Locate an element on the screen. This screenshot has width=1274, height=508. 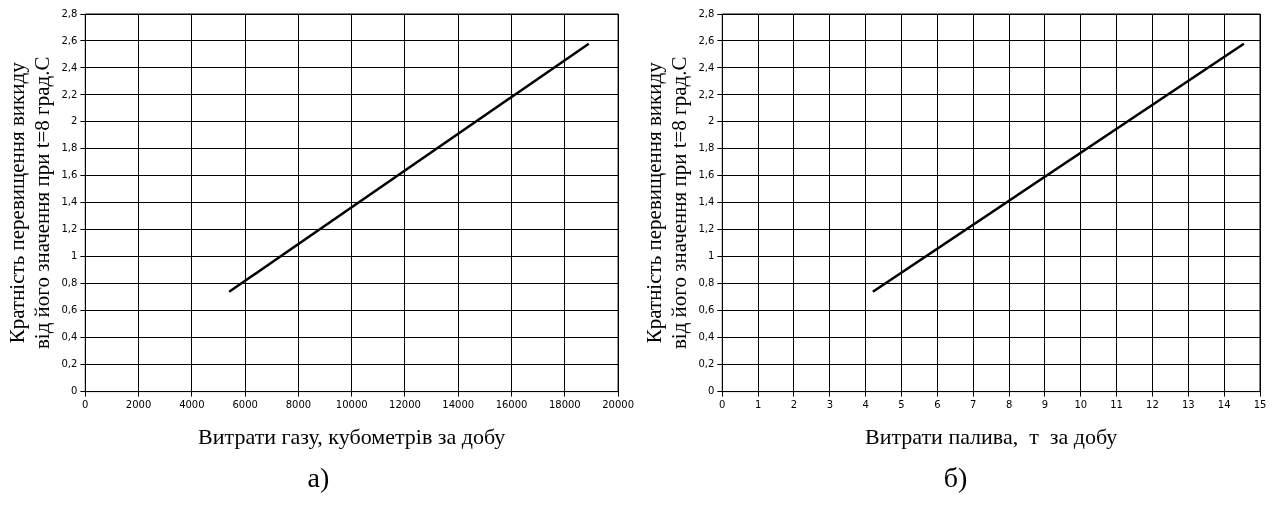
x-tick-label: 4000 is located at coordinates (192, 405).